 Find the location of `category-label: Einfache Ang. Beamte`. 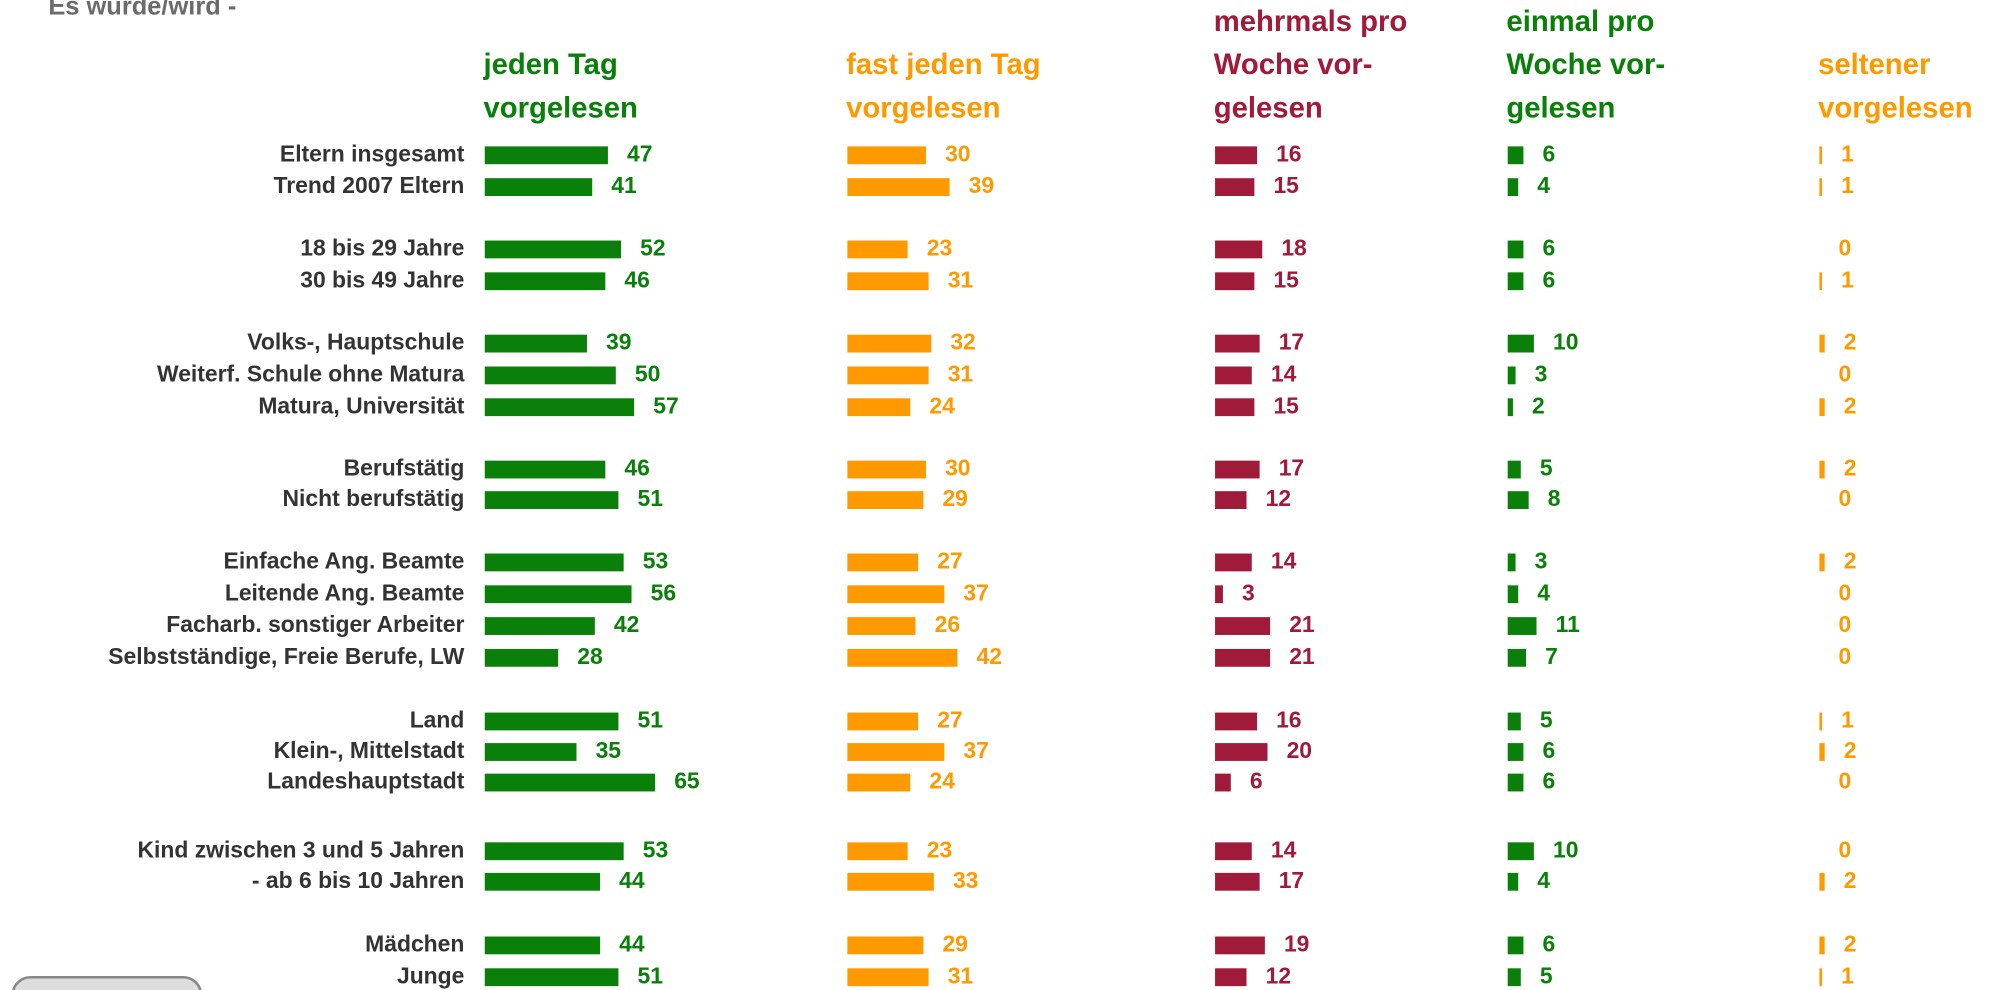

category-label: Einfache Ang. Beamte is located at coordinates (344, 560).